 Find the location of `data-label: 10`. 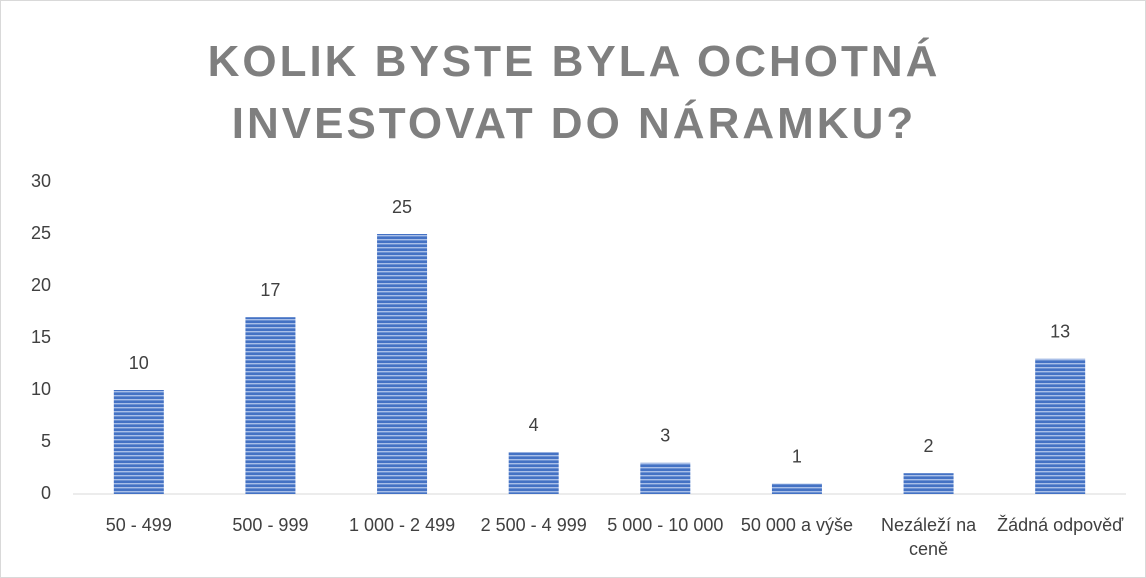

data-label: 10 is located at coordinates (139, 363).